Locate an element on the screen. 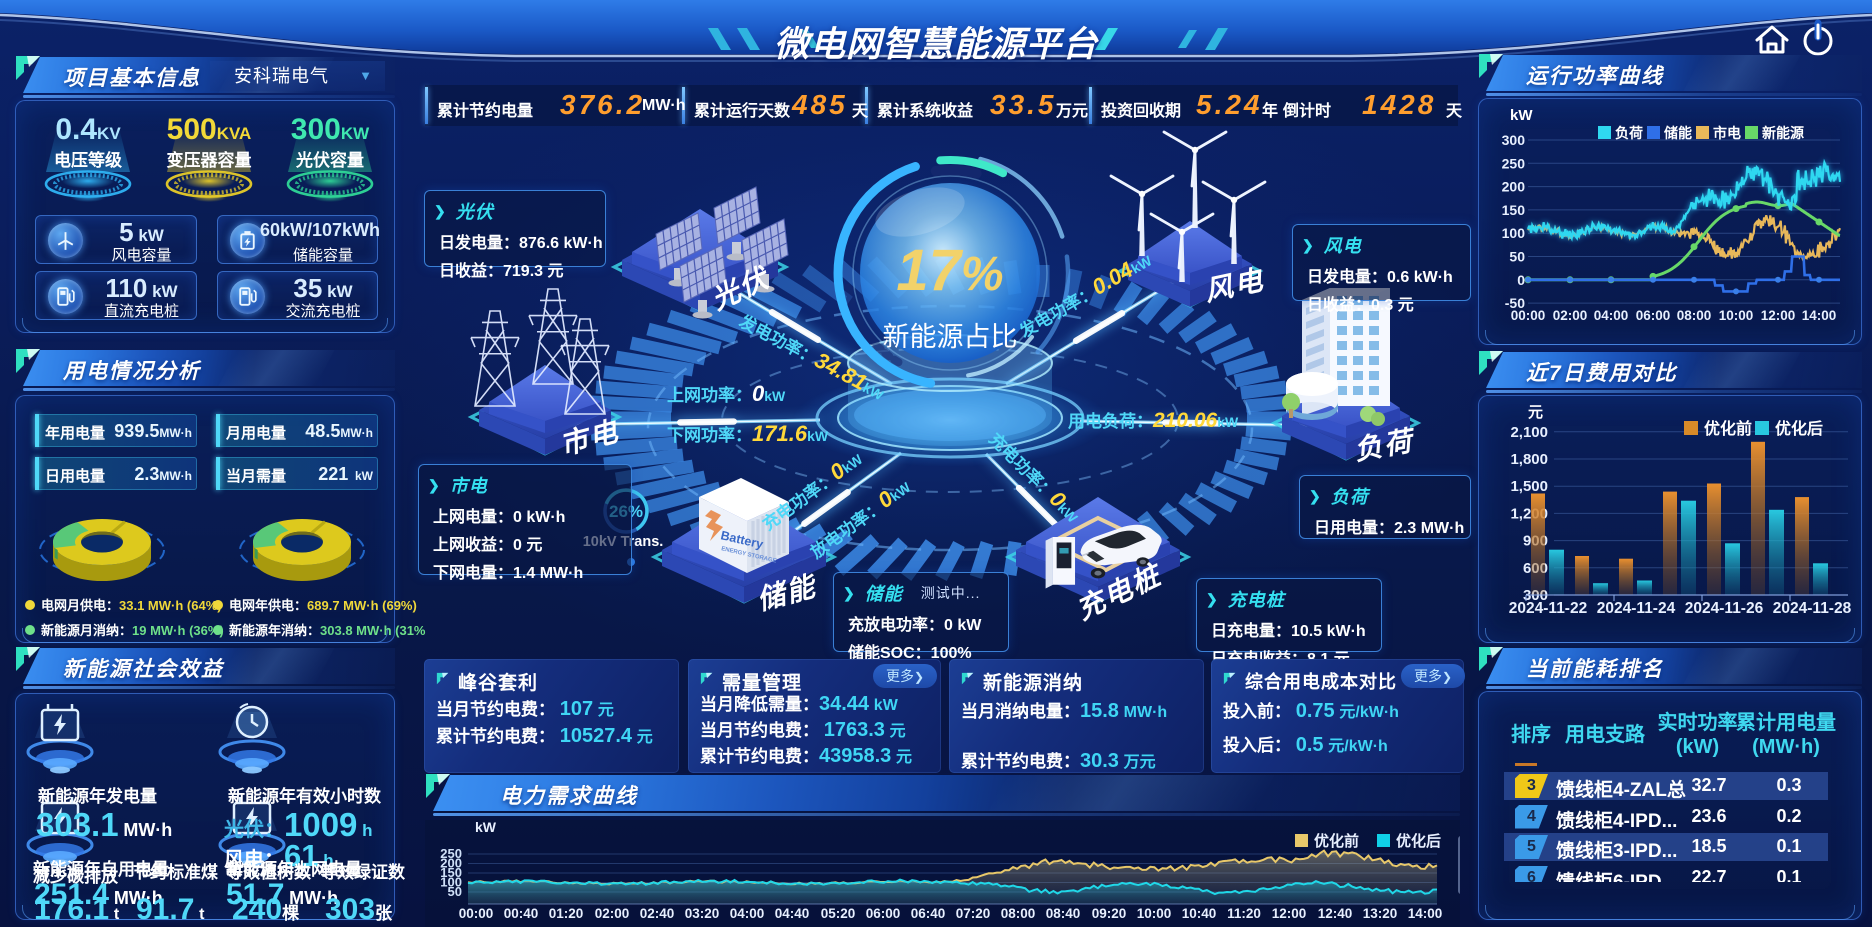 This screenshot has height=927, width=1872. svg-text: 12:40 is located at coordinates (1335, 913).